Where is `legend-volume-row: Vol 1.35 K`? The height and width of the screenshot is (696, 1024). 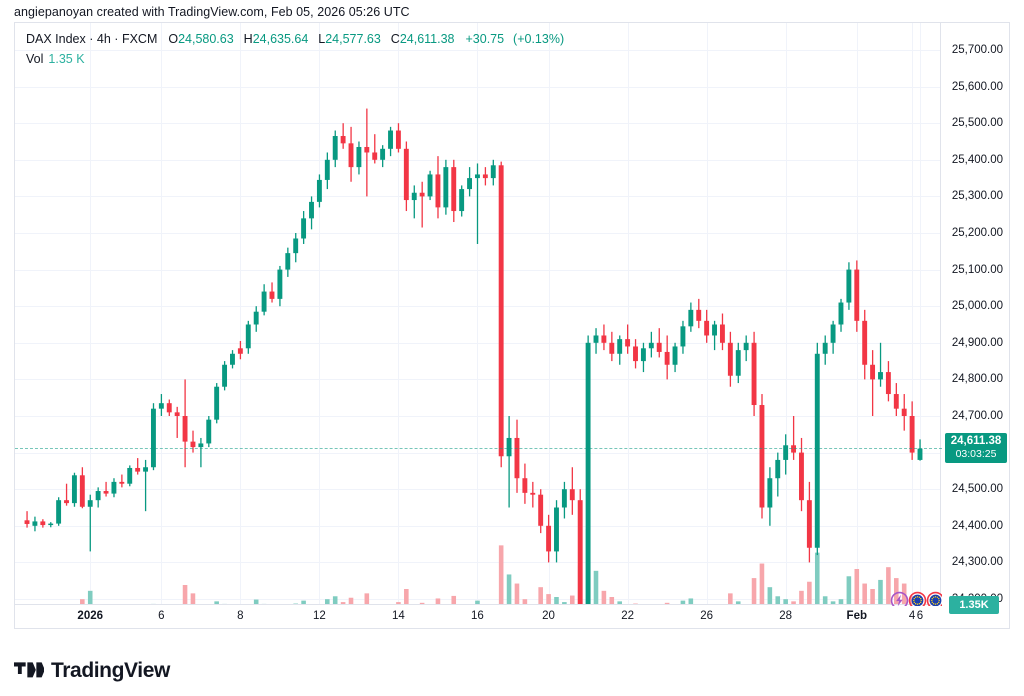
legend-volume-row: Vol 1.35 K is located at coordinates (295, 59).